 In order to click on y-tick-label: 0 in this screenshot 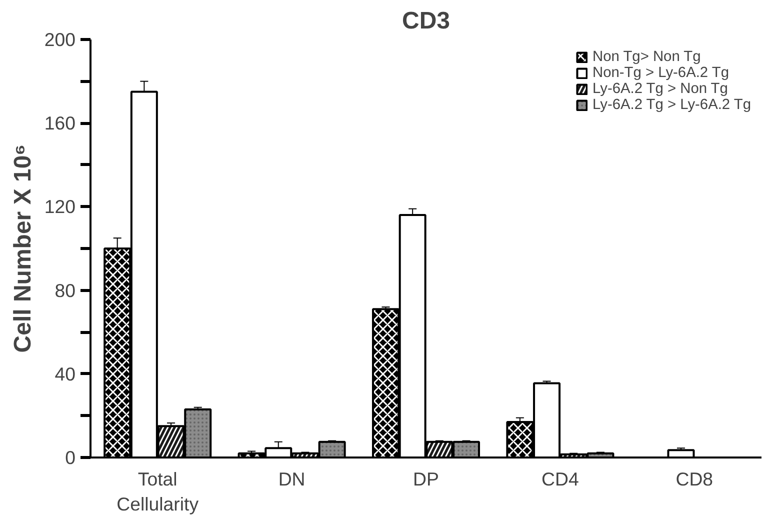, I will do `click(70, 457)`.